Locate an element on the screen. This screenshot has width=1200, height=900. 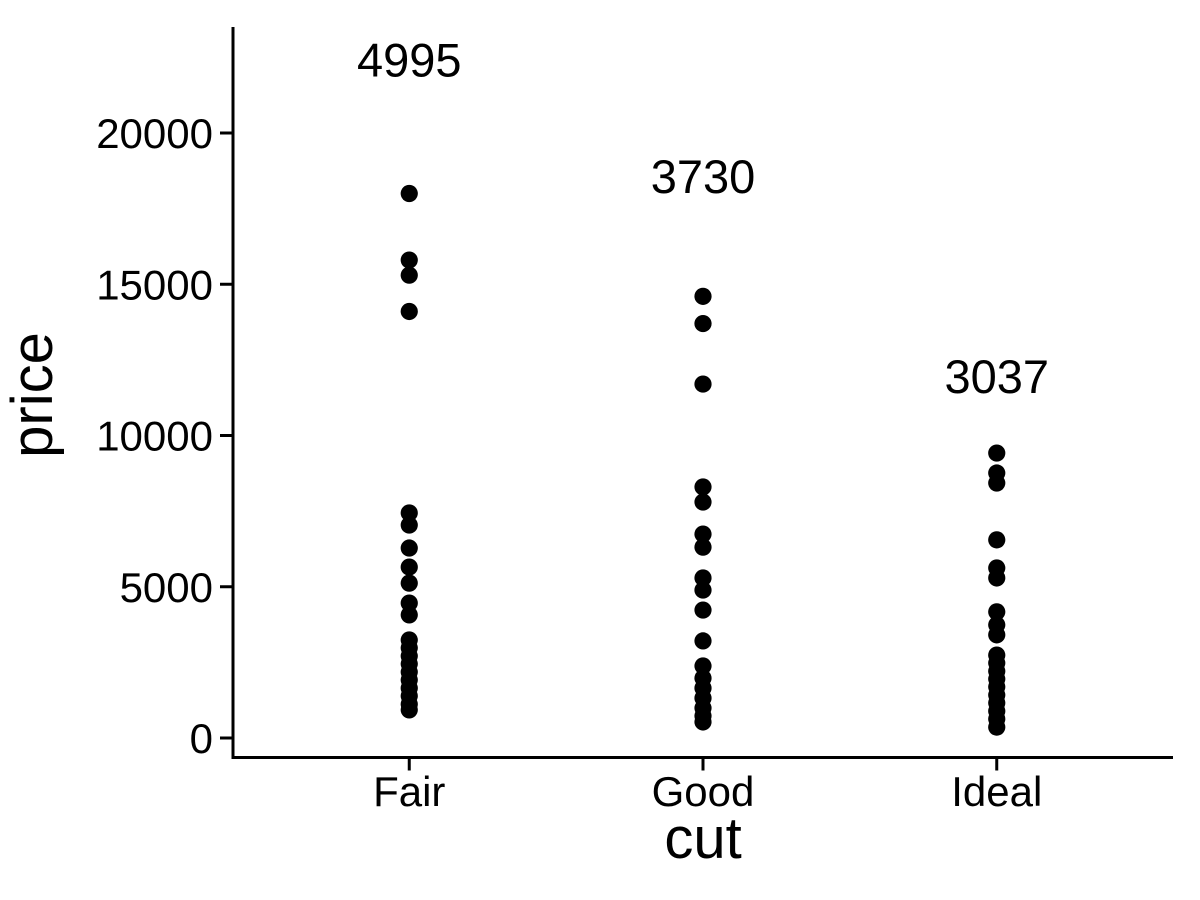
y-axis-title: price is located at coordinates (32, 395).